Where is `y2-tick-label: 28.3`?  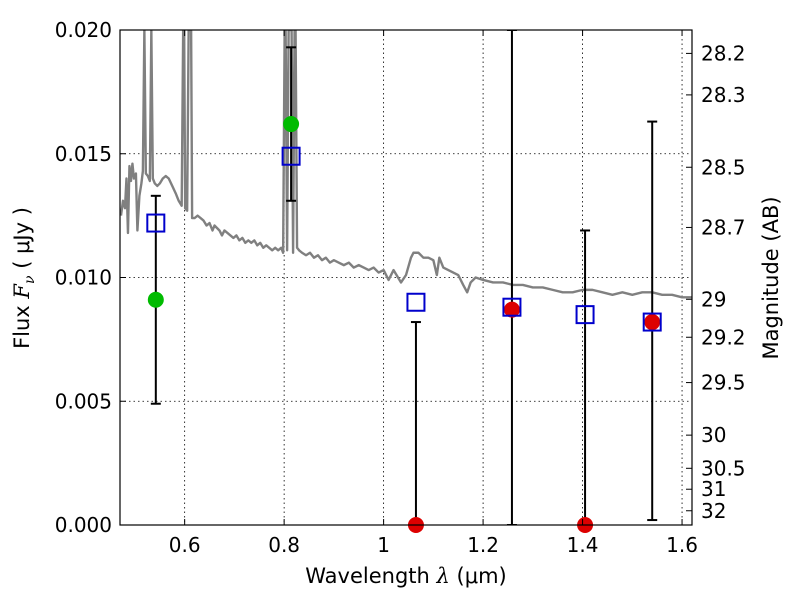
y2-tick-label: 28.3 is located at coordinates (723, 95).